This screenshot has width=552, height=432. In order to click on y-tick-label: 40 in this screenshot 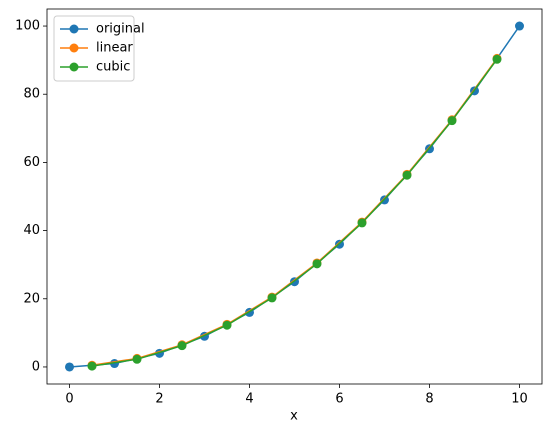, I will do `click(31, 230)`.